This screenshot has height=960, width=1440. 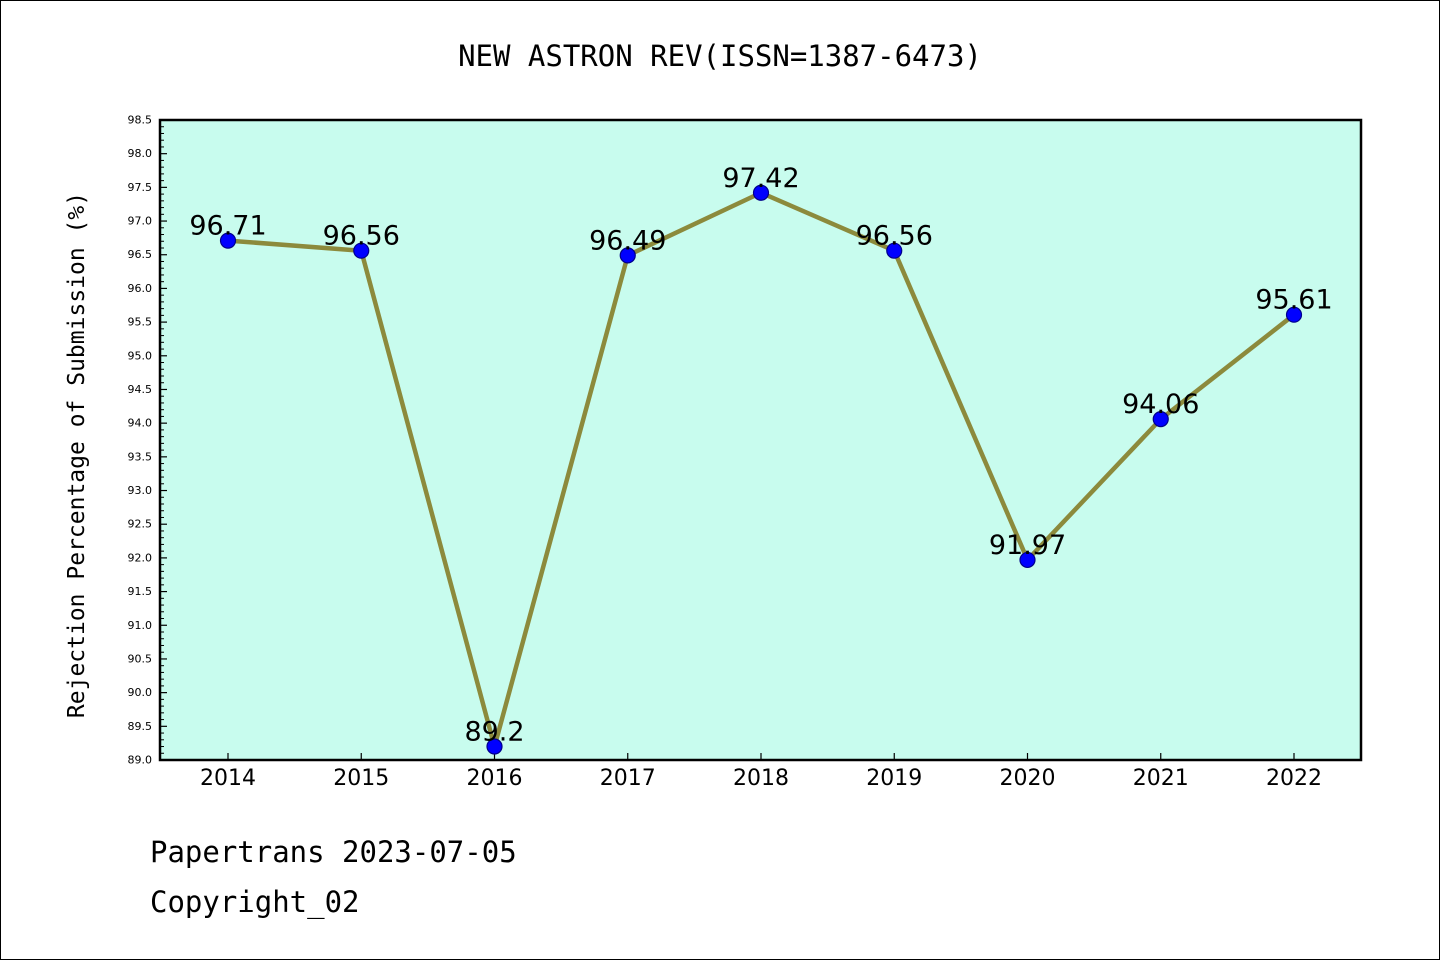 What do you see at coordinates (140, 692) in the screenshot?
I see `y-tick-label: 90.0` at bounding box center [140, 692].